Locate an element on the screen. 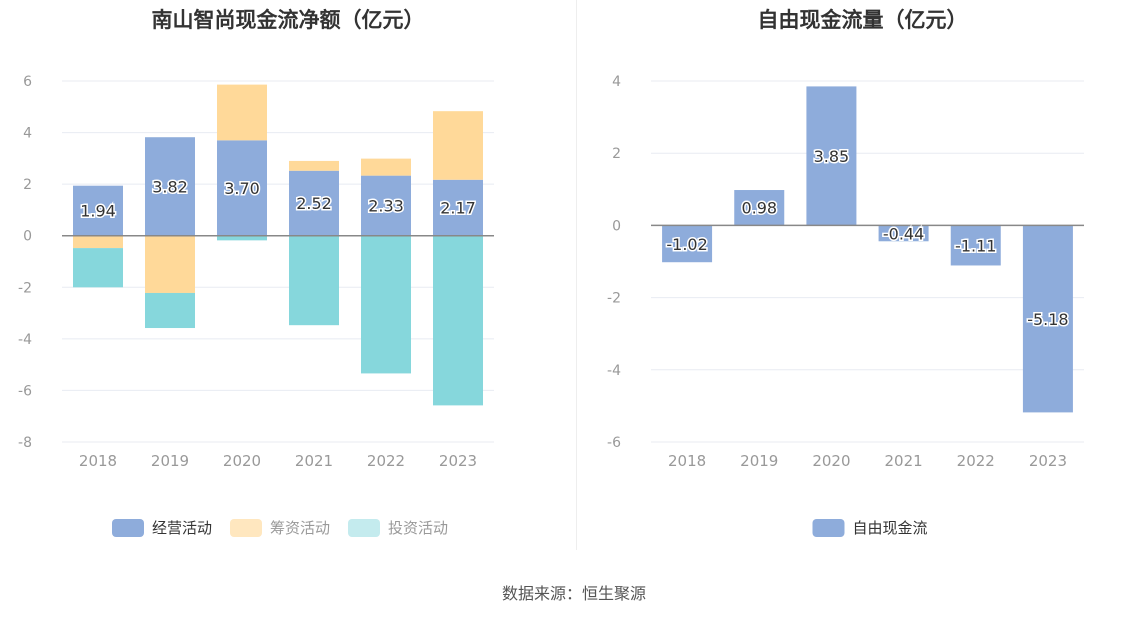  data-label: 0.98 is located at coordinates (759, 208).